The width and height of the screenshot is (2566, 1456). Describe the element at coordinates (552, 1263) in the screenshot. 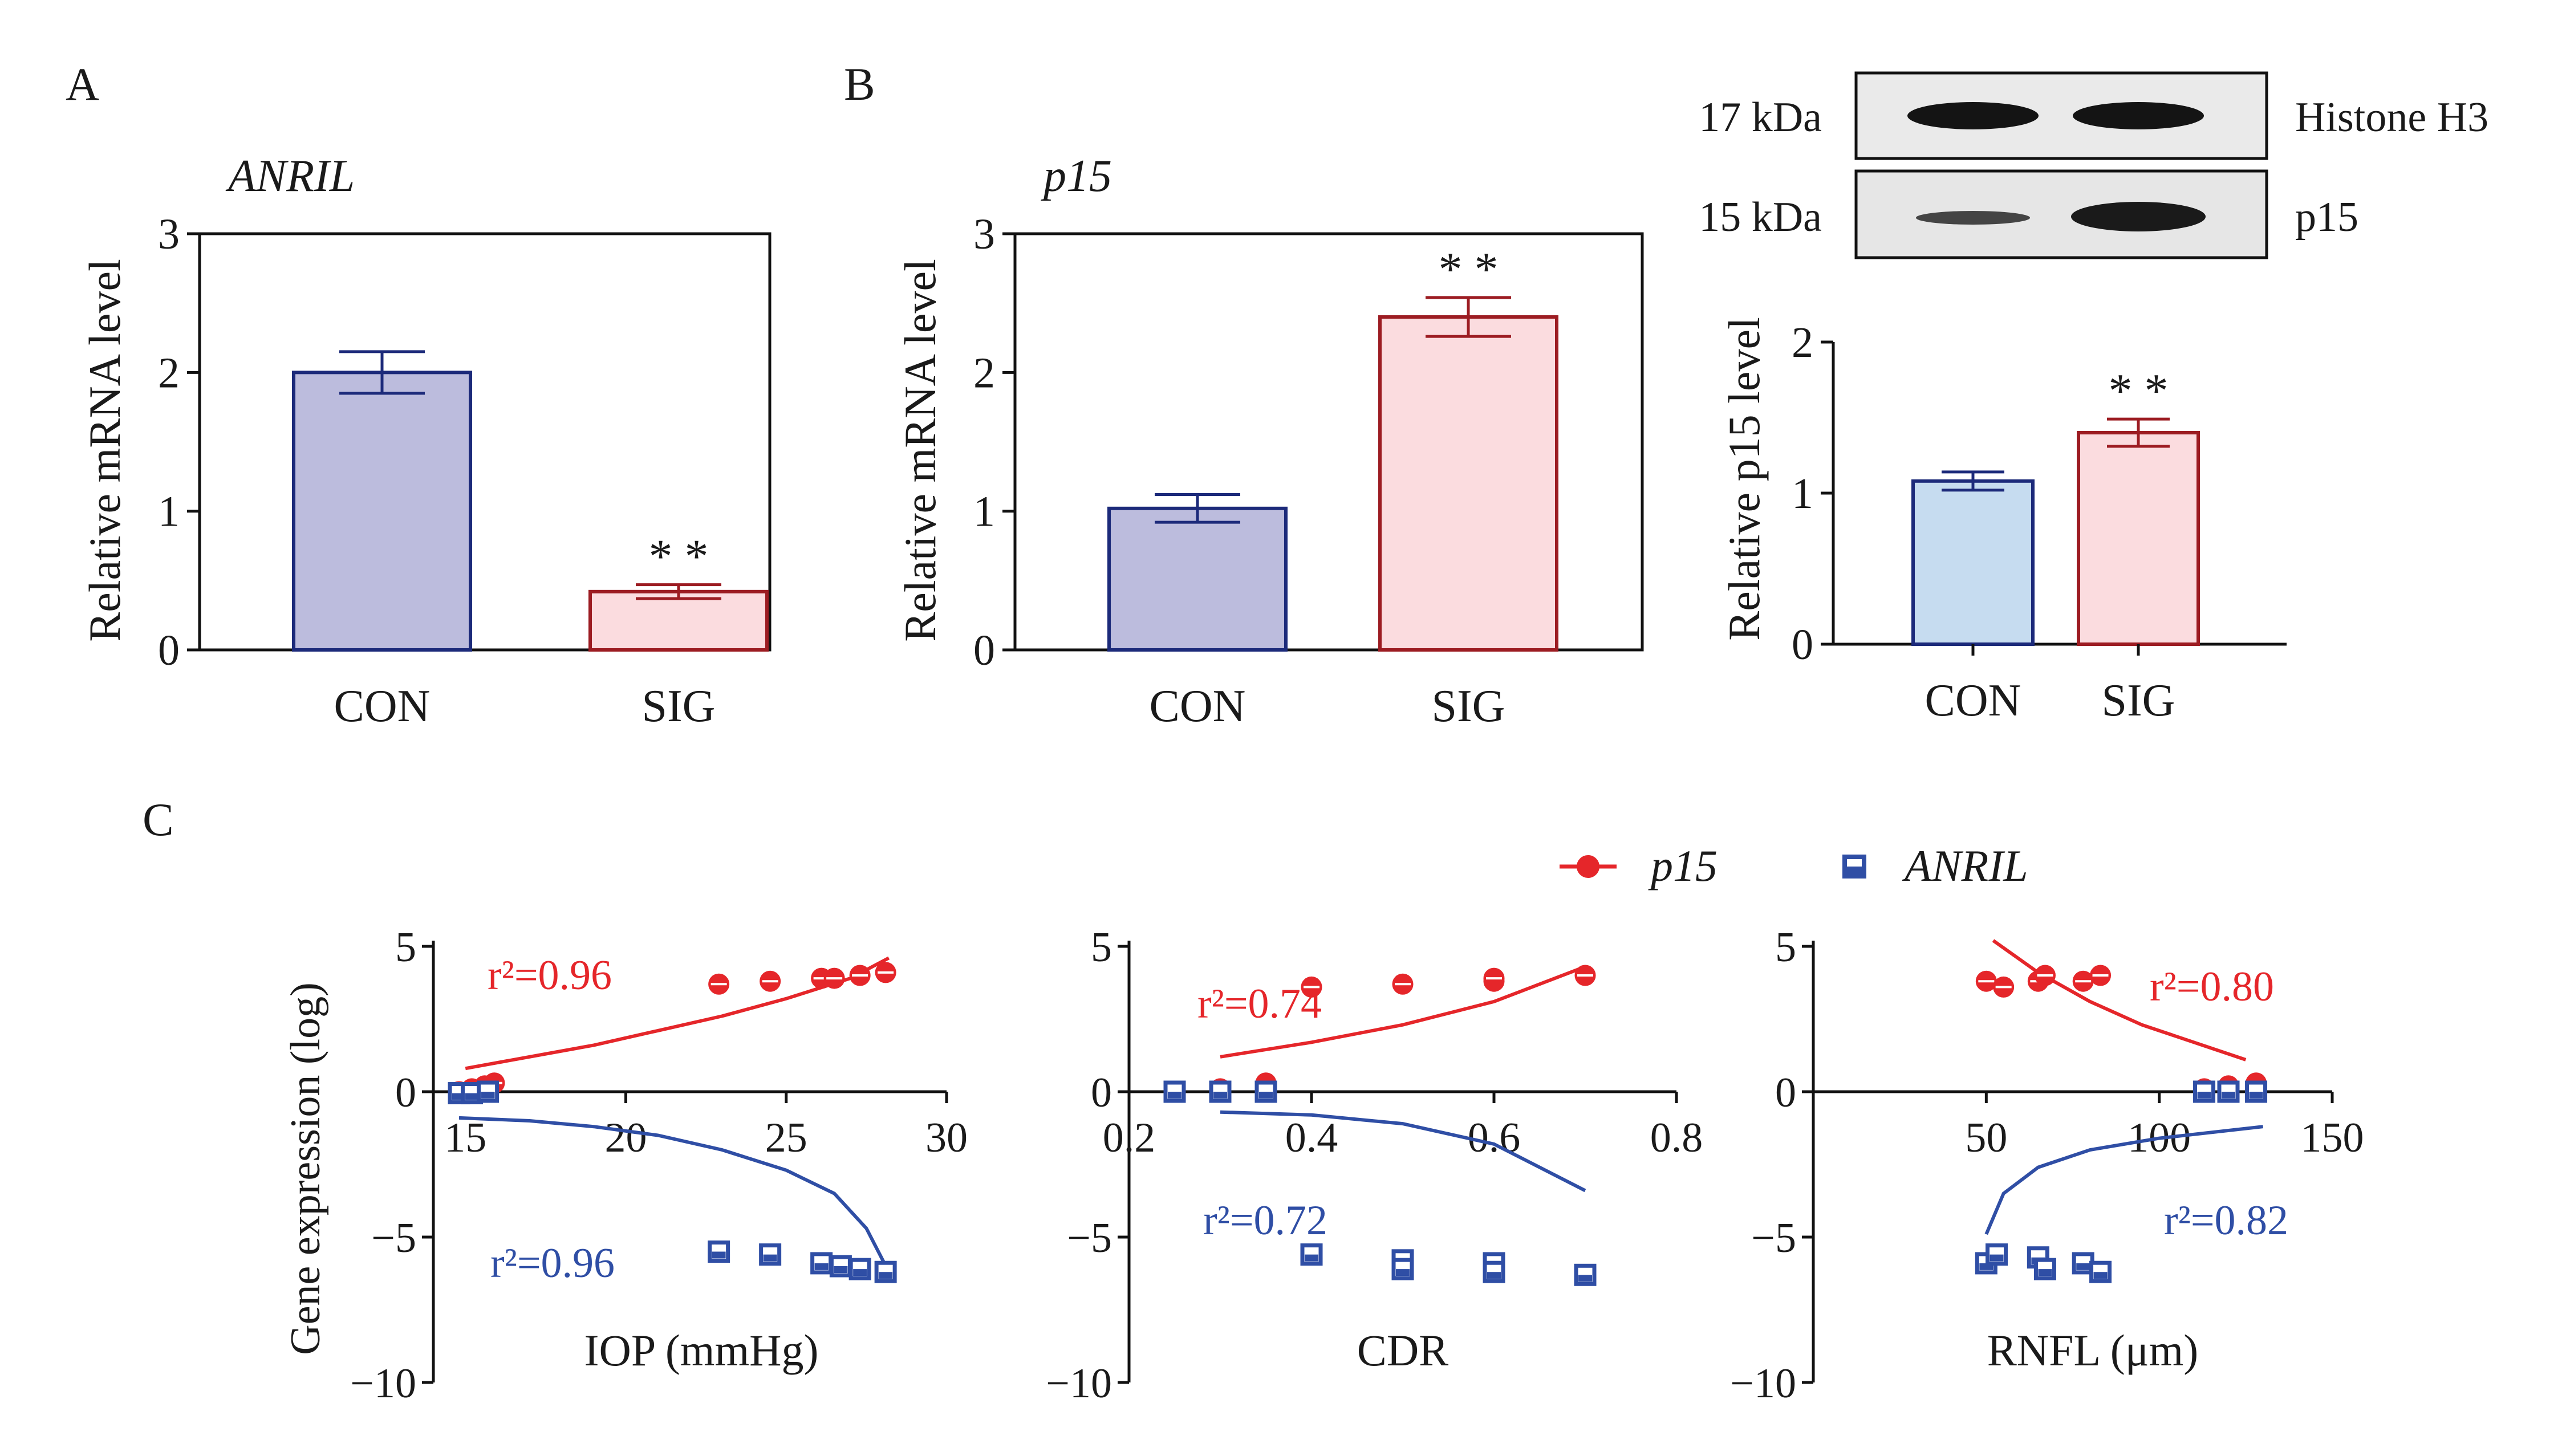

I see `r2-anril: r²=0.96` at that location.